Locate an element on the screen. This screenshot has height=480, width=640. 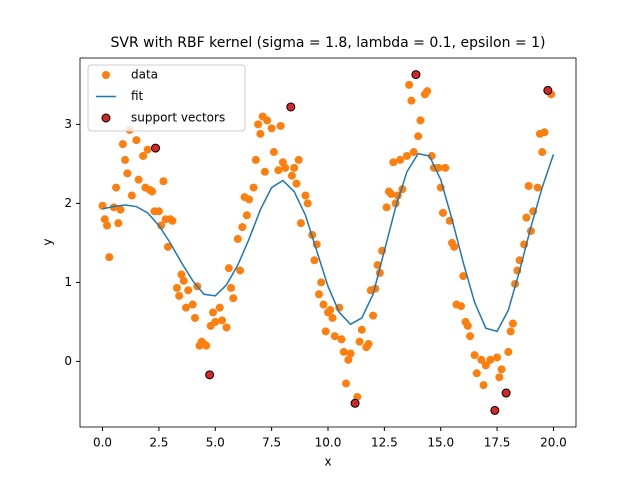
x-tick-label: 2.5 is located at coordinates (158, 443).